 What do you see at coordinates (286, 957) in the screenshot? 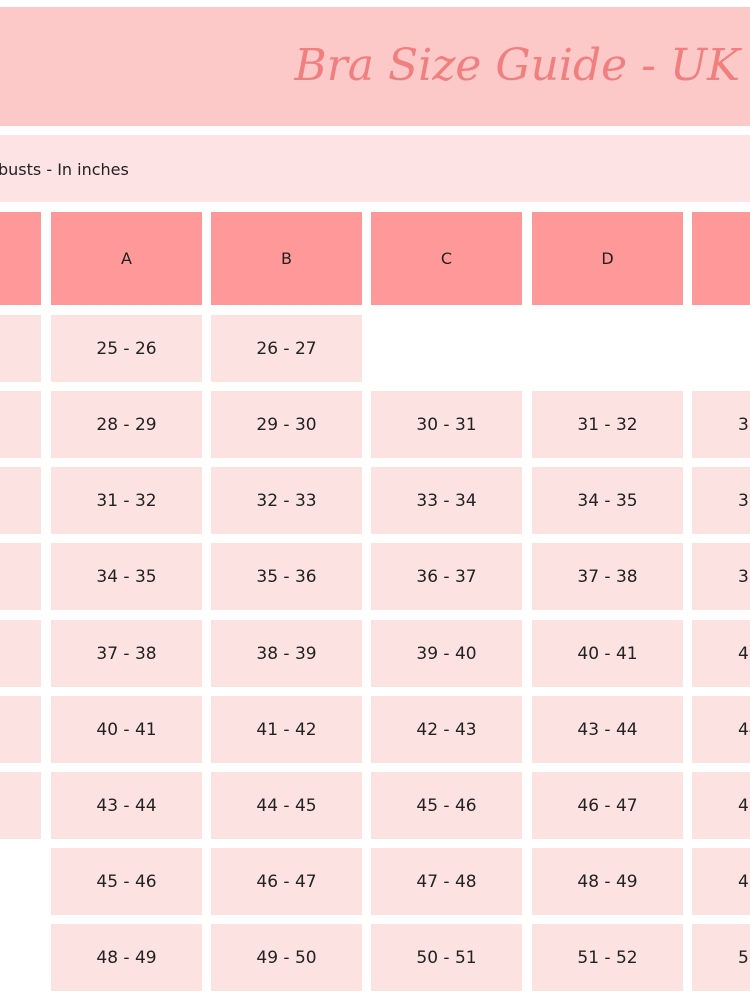
I see `table-cell: 49 - 50` at bounding box center [286, 957].